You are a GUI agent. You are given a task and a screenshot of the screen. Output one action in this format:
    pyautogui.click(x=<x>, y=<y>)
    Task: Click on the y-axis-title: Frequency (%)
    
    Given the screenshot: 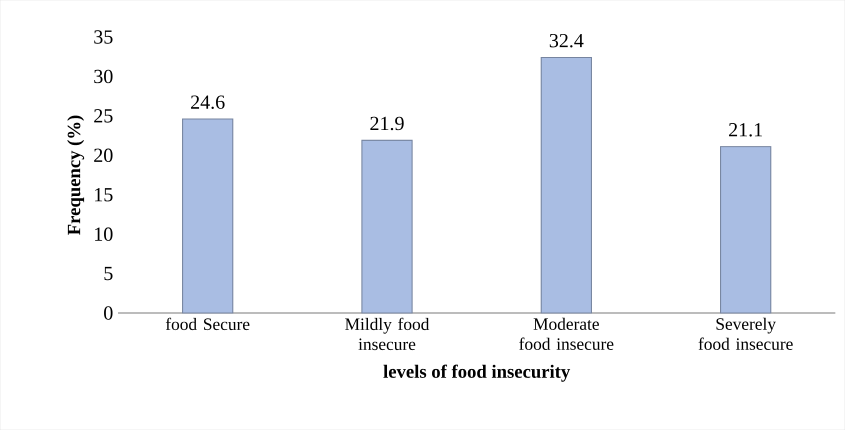 What is the action you would take?
    pyautogui.click(x=75, y=175)
    